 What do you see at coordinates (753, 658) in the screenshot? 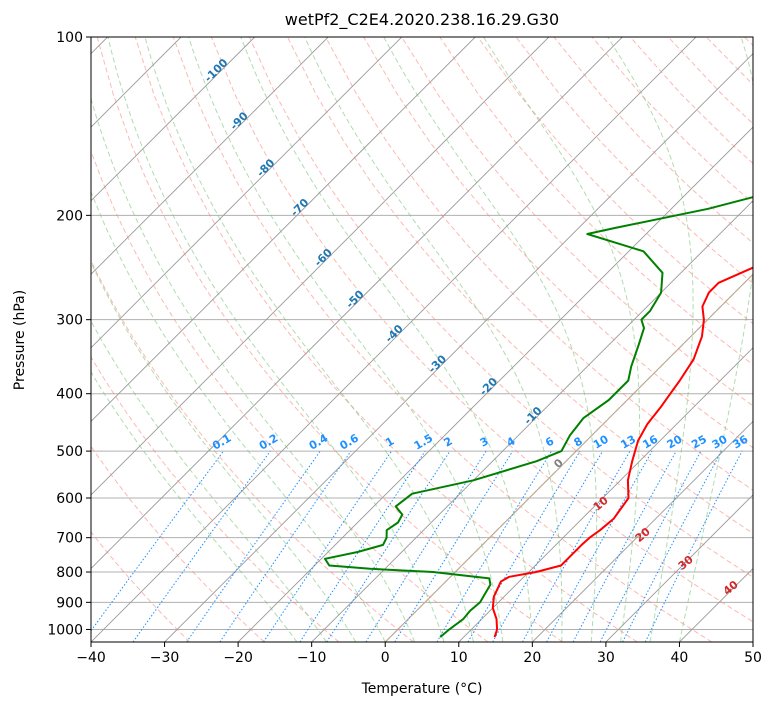
I see `x-tick-label: 50` at bounding box center [753, 658].